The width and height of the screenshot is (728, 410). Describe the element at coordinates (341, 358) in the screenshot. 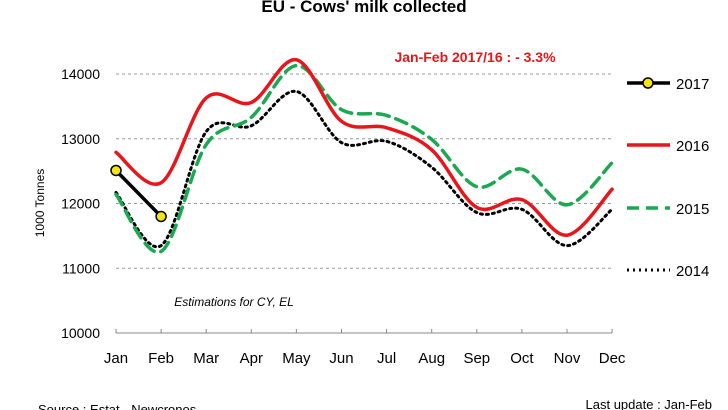

I see `x-tick-label: Jun` at that location.